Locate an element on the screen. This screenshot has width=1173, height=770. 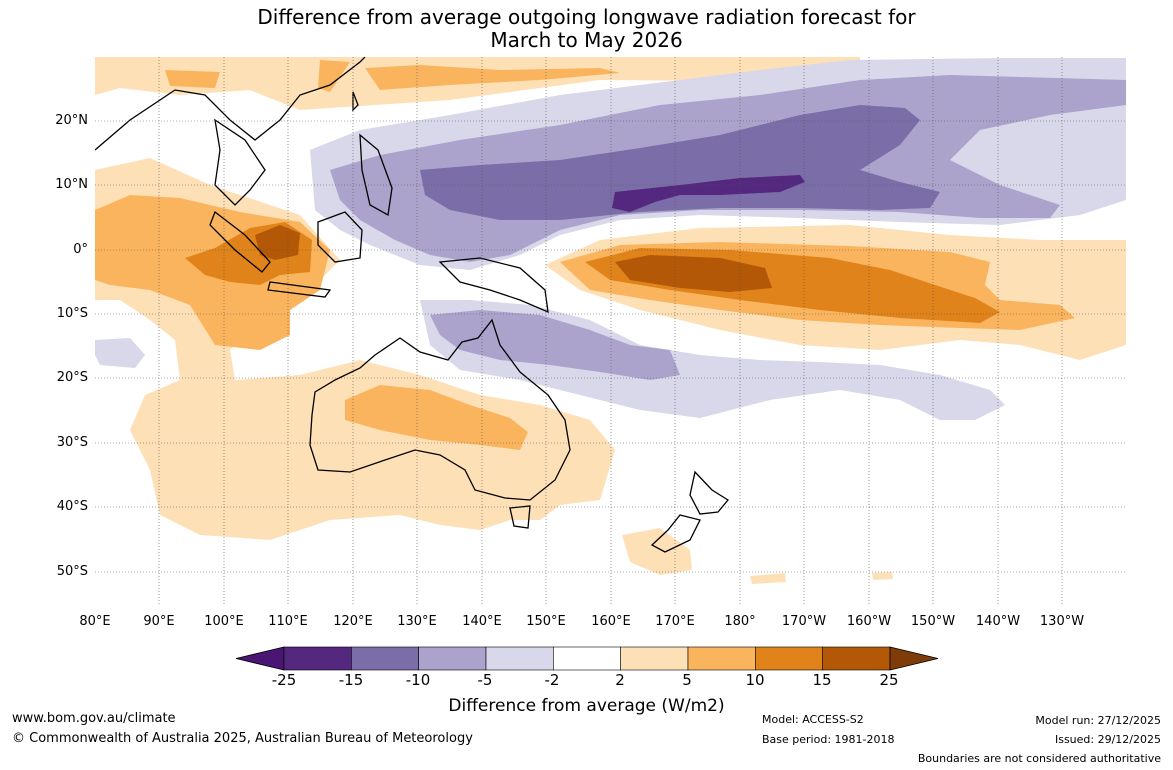
new-zealand-south is located at coordinates (675, 533).